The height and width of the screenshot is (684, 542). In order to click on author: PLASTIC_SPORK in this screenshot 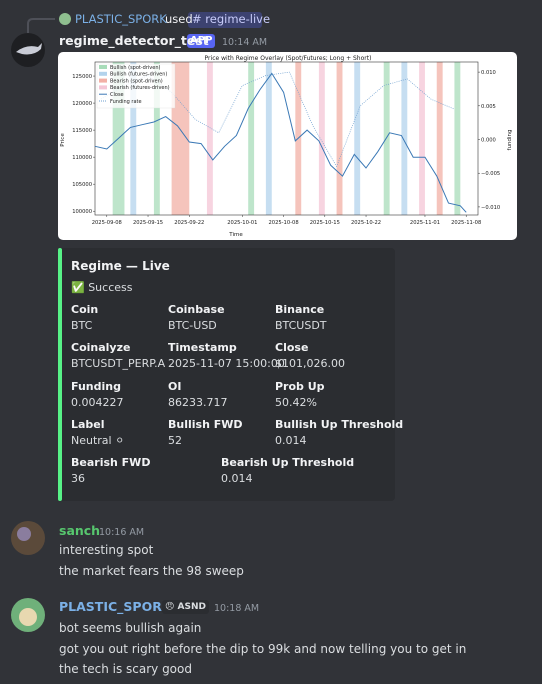, I will do `click(115, 606)`.